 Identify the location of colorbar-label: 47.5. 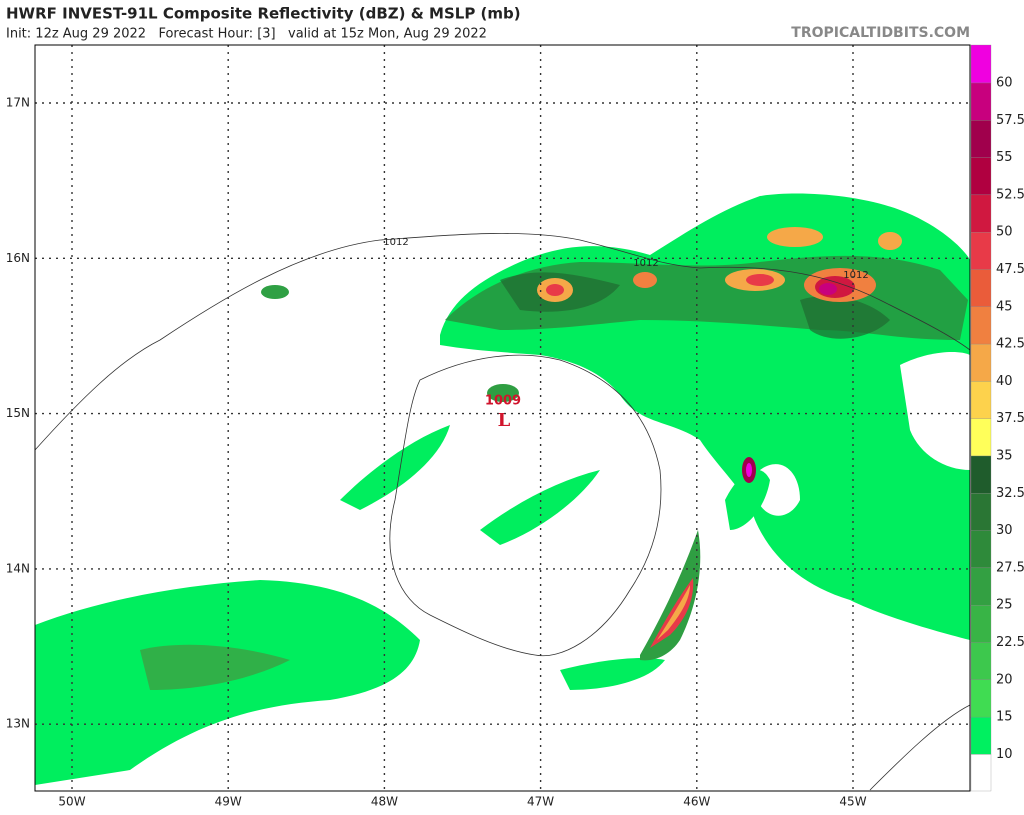
(1010, 269).